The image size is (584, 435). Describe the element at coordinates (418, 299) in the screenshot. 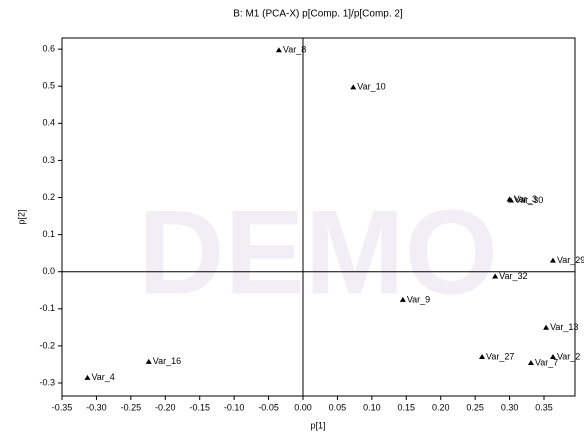

I see `point-label: Var_9` at that location.